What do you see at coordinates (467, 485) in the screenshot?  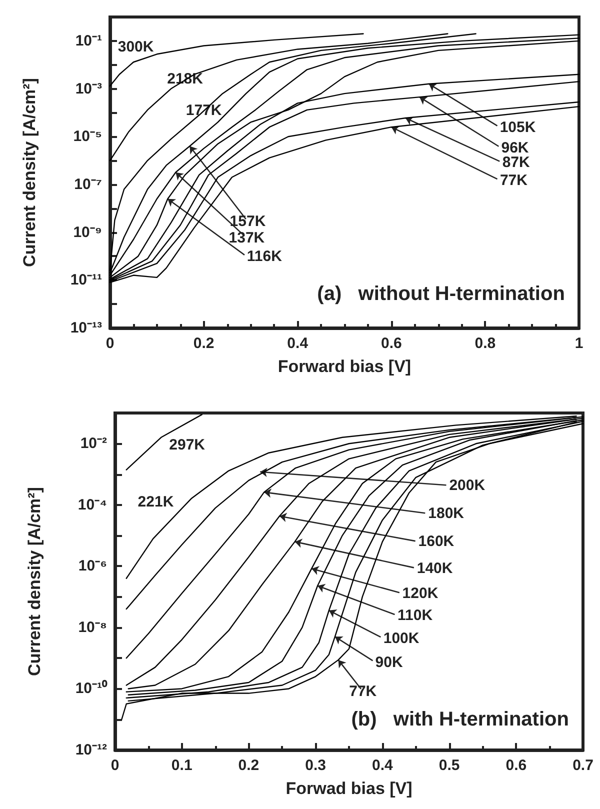 I see `annotation: 200K` at bounding box center [467, 485].